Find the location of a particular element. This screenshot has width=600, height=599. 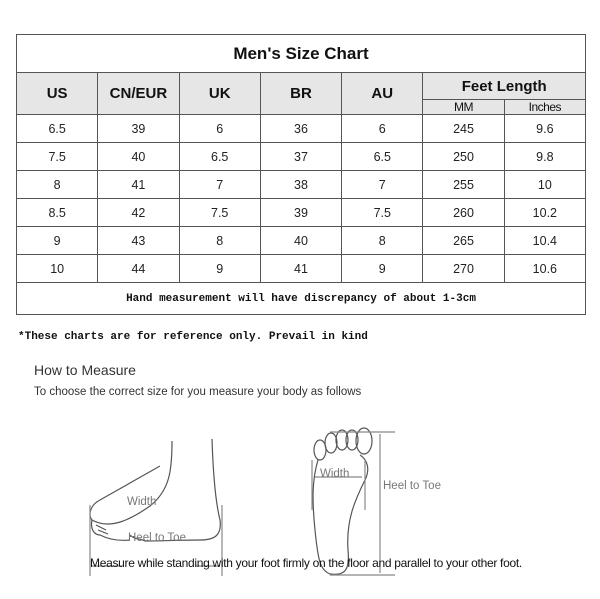

table-cell: 265 is located at coordinates (463, 240).